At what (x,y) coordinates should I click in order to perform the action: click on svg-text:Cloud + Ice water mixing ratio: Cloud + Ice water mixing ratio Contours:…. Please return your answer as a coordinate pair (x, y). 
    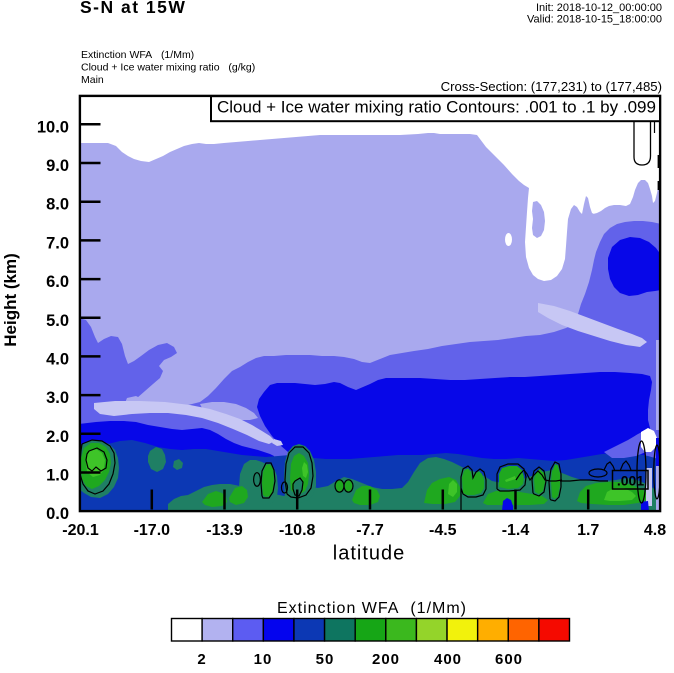
    Looking at the image, I should click on (436, 107).